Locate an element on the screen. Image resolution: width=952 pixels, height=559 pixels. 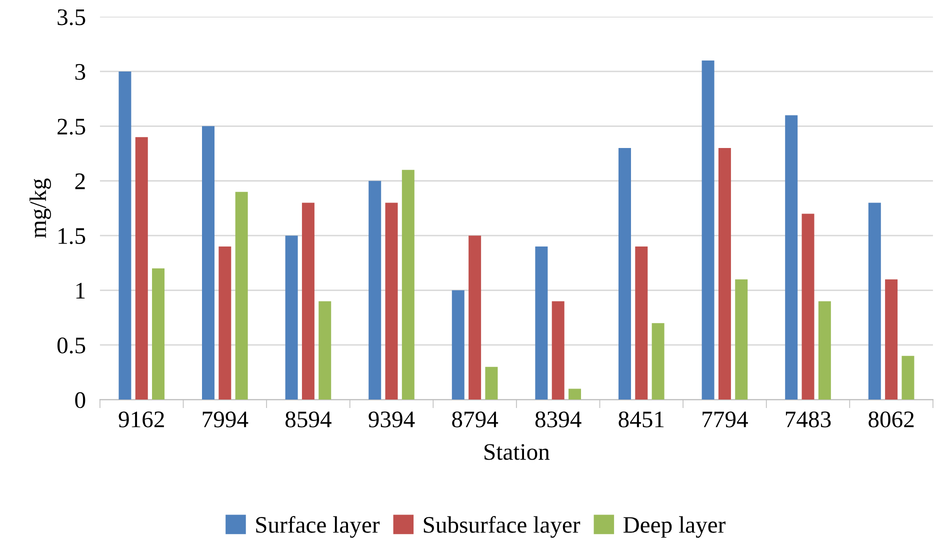
y-tick-label: 3.5 is located at coordinates (72, 17).